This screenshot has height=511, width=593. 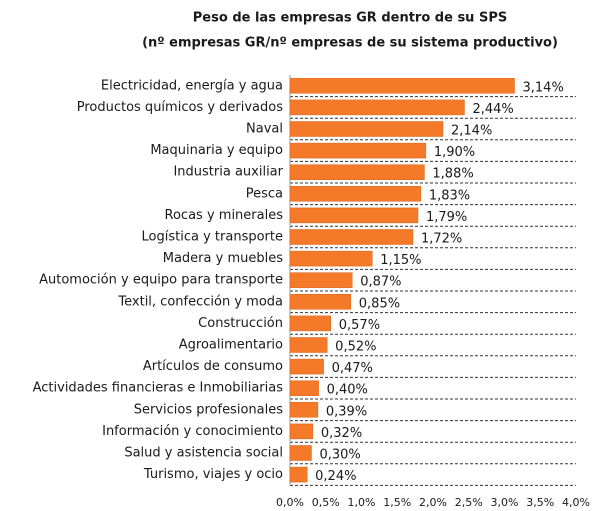 What do you see at coordinates (231, 345) in the screenshot?
I see `y-tick-label: Agroalimentario` at bounding box center [231, 345].